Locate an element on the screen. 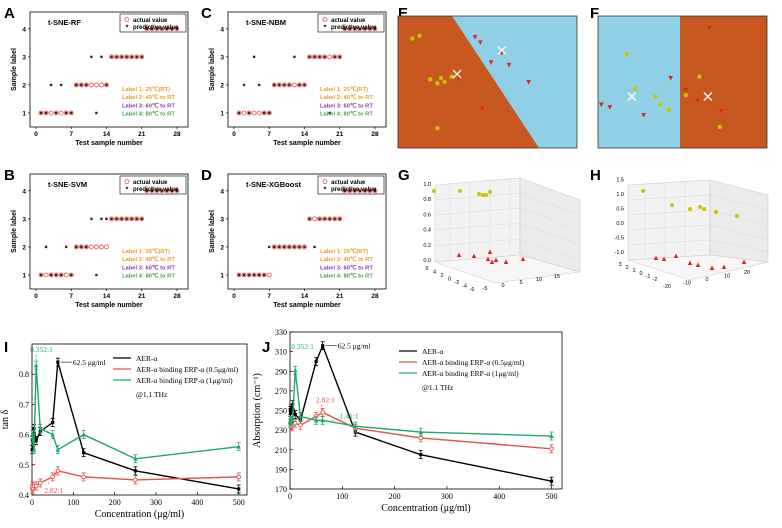 Image resolution: width=782 pixels, height=528 pixels. legend-actual-label: actual value is located at coordinates (348, 183).